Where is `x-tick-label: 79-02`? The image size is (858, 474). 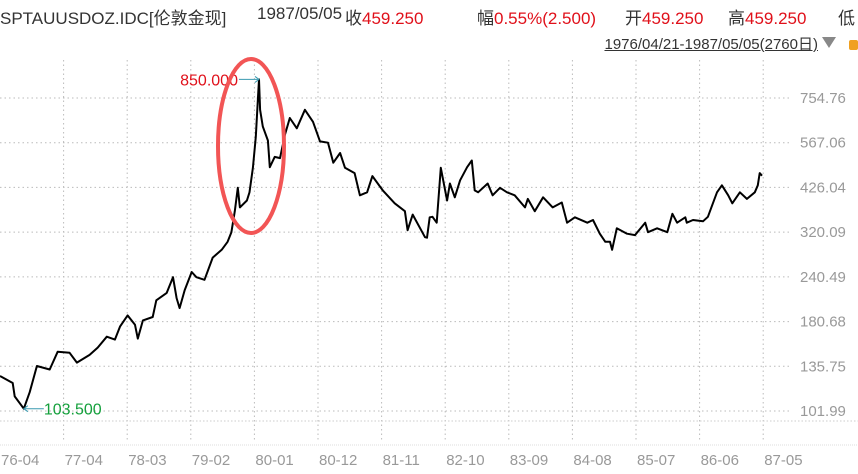 x-tick-label: 79-02 is located at coordinates (211, 460).